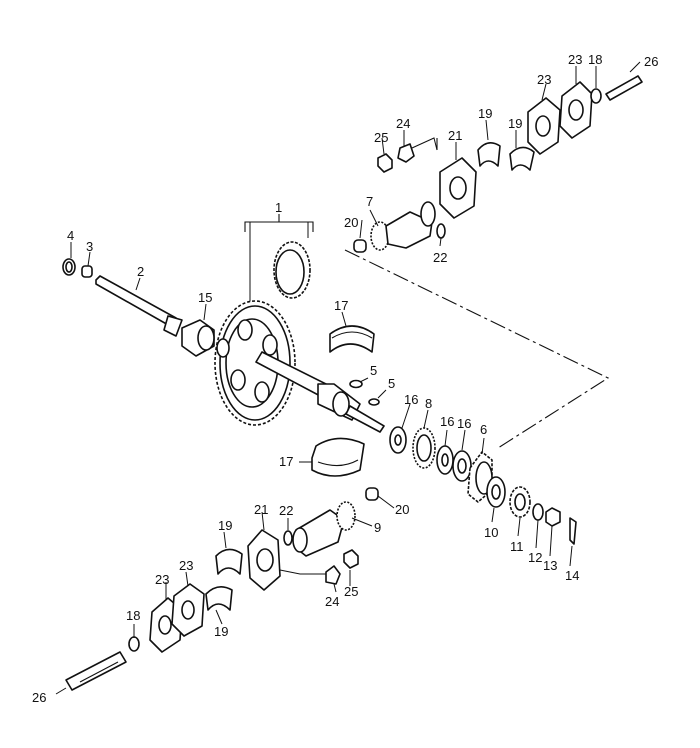 The width and height of the screenshot is (700, 748). Describe the element at coordinates (403, 123) in the screenshot. I see `label-24a: 24` at that location.